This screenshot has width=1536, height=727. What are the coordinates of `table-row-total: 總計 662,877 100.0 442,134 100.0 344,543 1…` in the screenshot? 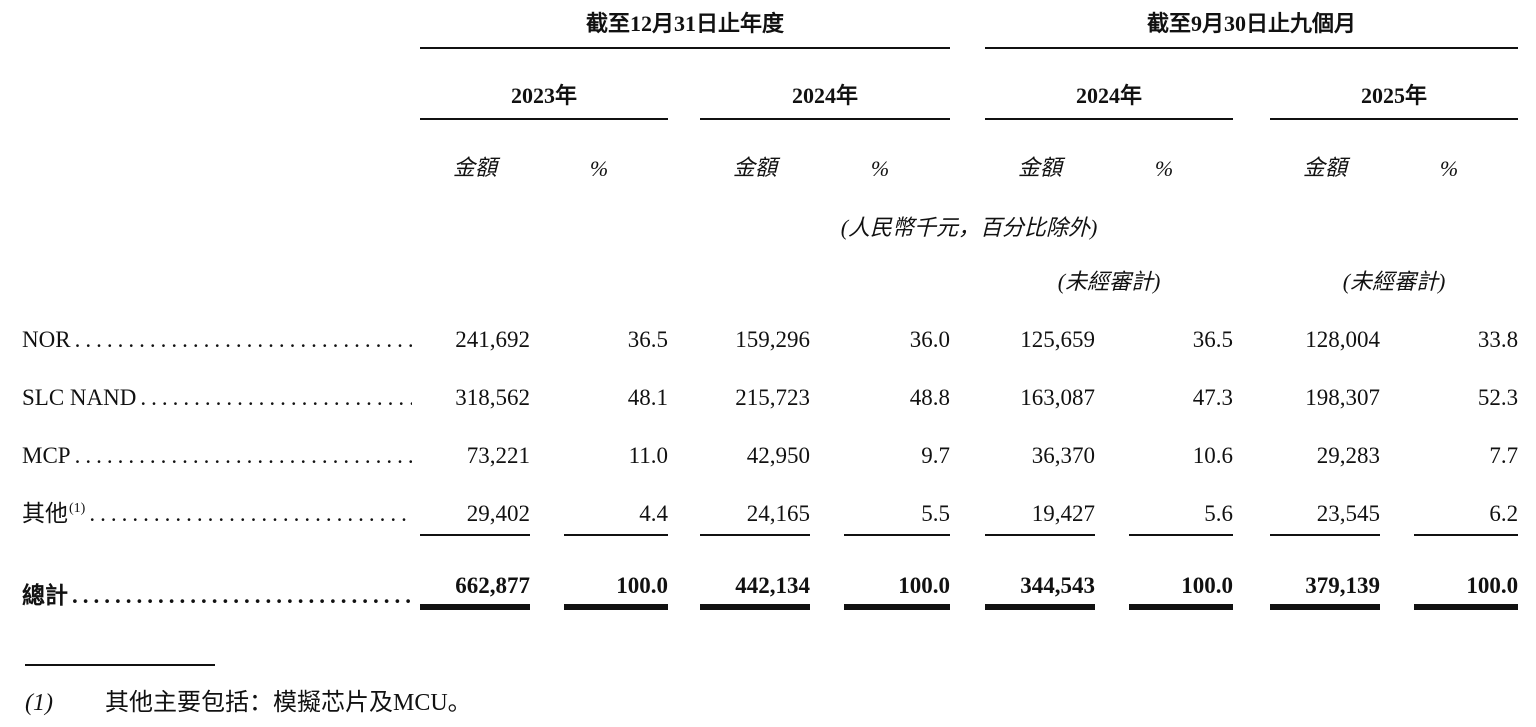 It's located at (770, 575).